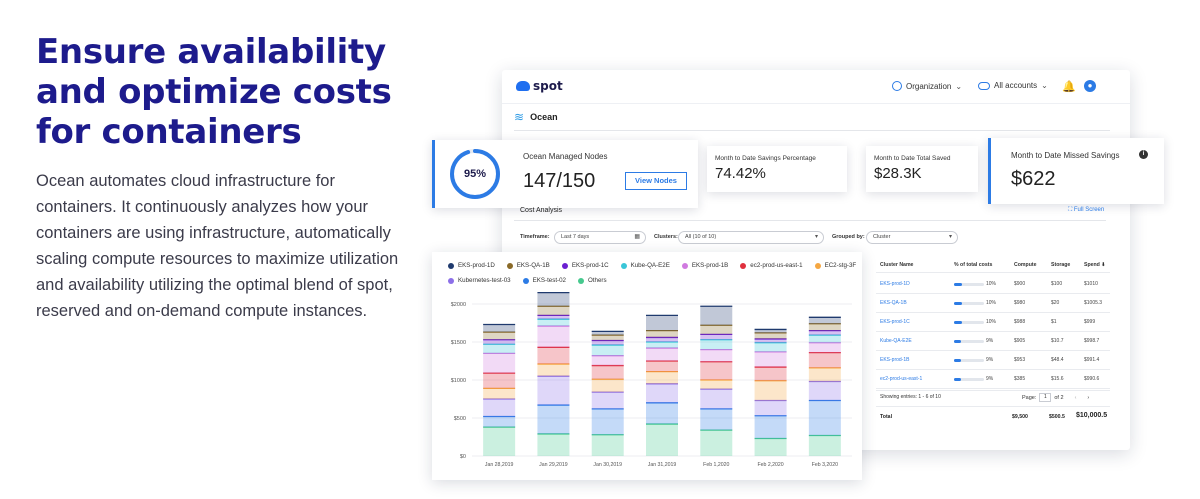  What do you see at coordinates (1061, 265) in the screenshot?
I see `col-header-storage: Storage` at bounding box center [1061, 265].